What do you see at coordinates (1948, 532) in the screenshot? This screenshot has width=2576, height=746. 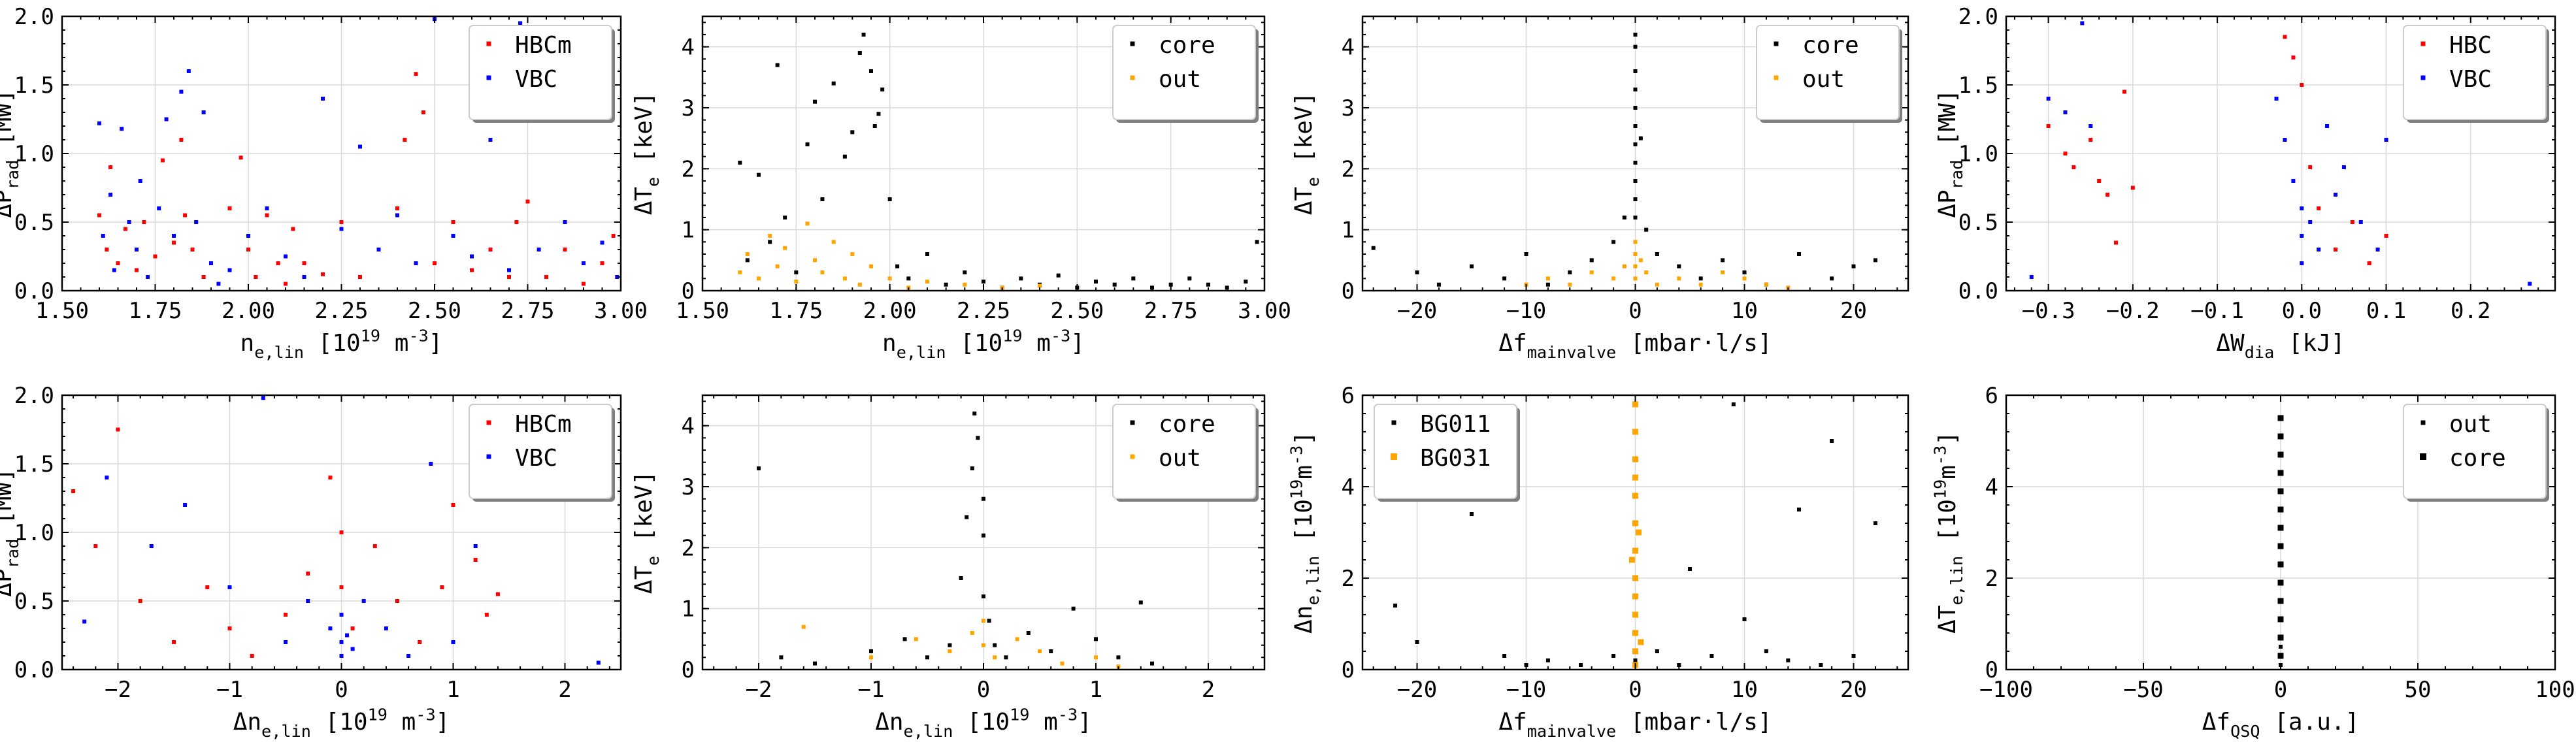 I see `y-axis-label: ΔTe,lin [1019m-3]` at bounding box center [1948, 532].